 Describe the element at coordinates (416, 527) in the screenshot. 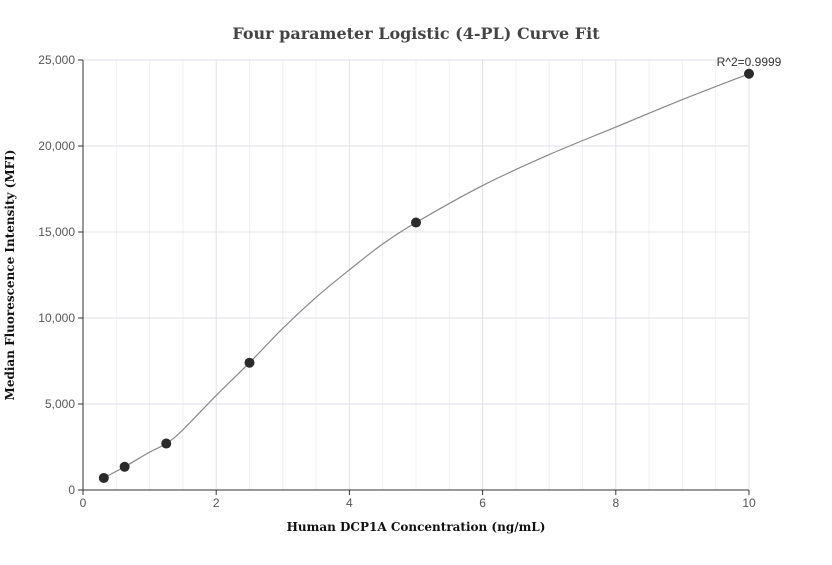

I see `x-axis-title: Human DCP1A Concentration (ng/mL)` at that location.